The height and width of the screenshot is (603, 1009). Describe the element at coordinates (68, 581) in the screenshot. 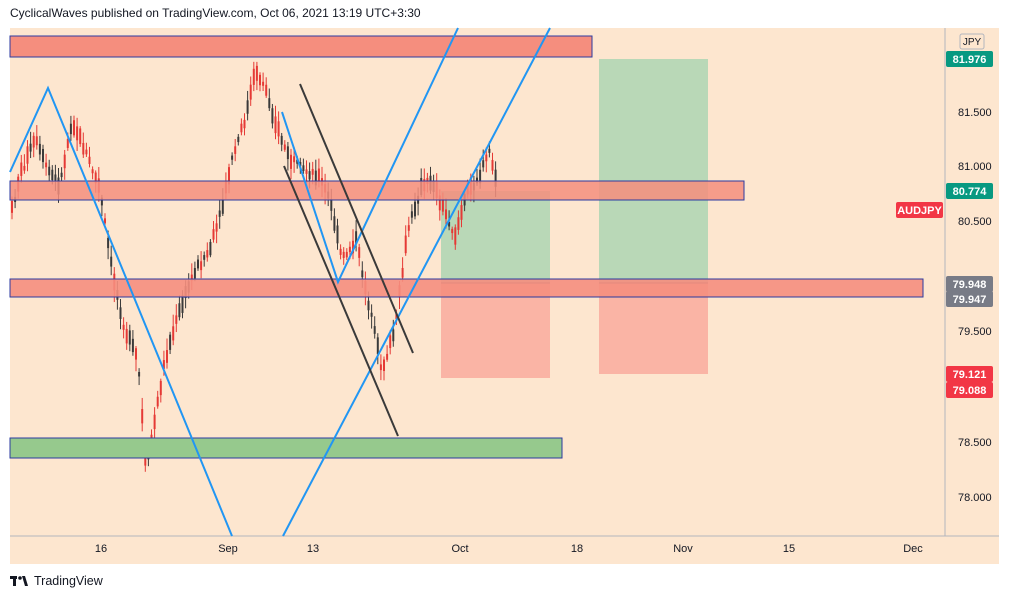

I see `footer-brand: TradingView` at that location.